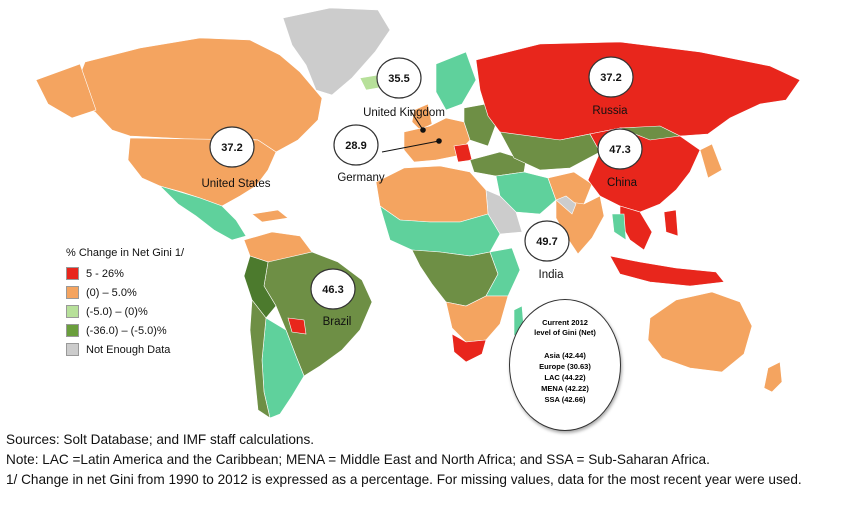 This screenshot has height=520, width=865. I want to click on legend-item: (0) – 5.0%, so click(168, 292).